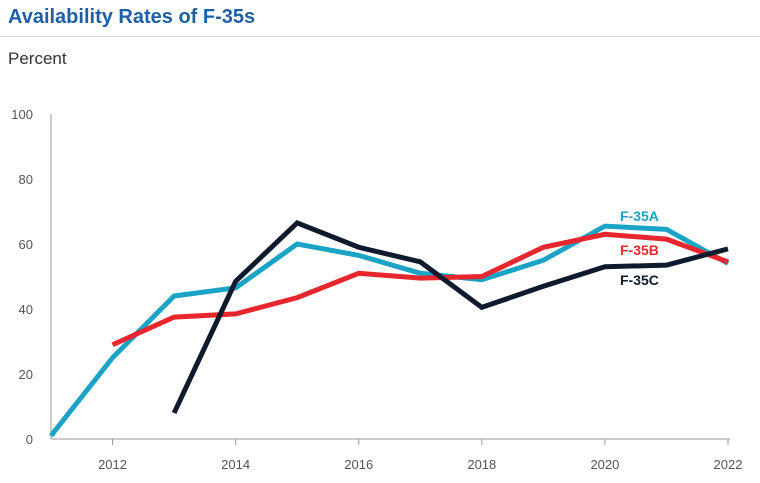 This screenshot has height=483, width=760. I want to click on series-label-f-35b: F-35B, so click(639, 250).